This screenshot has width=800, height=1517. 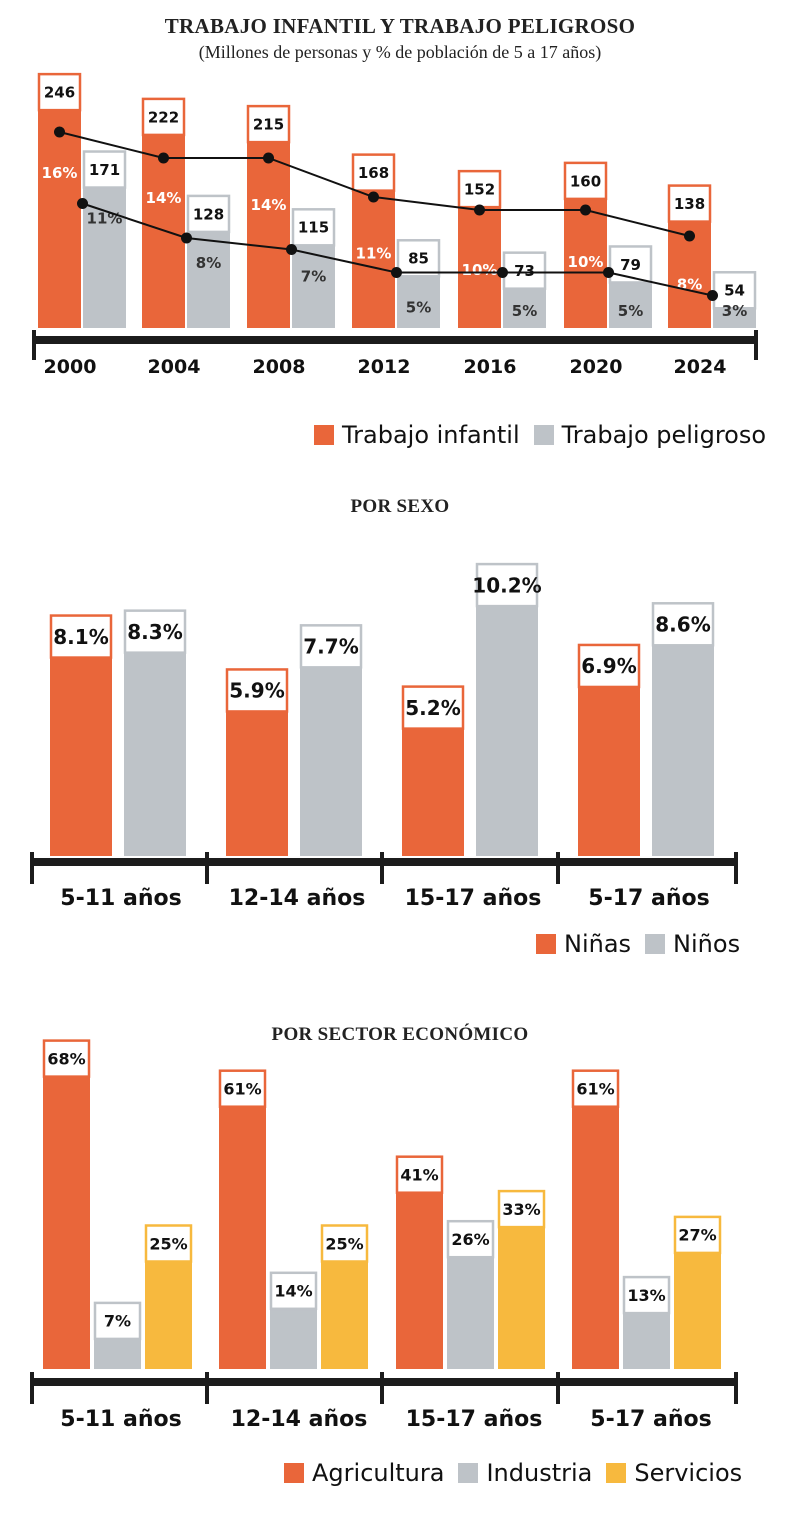 I want to click on pct-label-peligroso: 11%, so click(x=105, y=219).